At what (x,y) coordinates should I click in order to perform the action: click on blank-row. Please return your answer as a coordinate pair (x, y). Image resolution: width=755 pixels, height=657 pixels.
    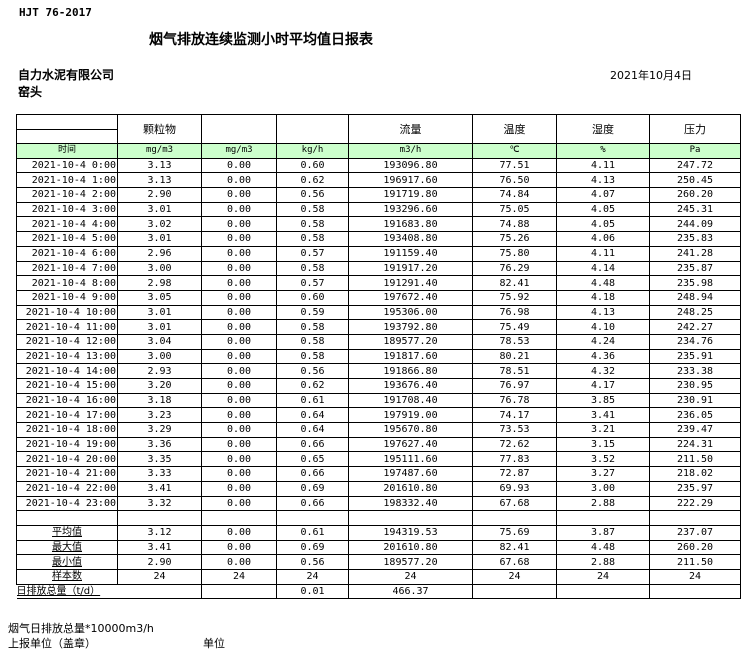
    Looking at the image, I should click on (378, 518).